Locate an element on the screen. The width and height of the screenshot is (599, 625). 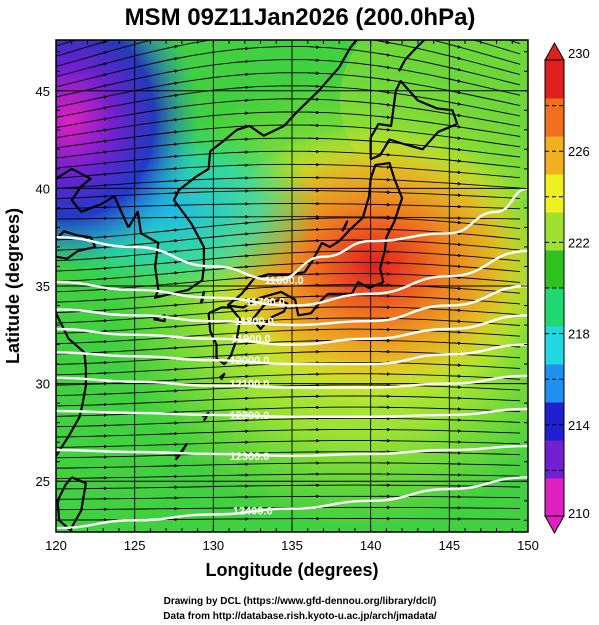
coast-taiwan is located at coordinates (71, 504).